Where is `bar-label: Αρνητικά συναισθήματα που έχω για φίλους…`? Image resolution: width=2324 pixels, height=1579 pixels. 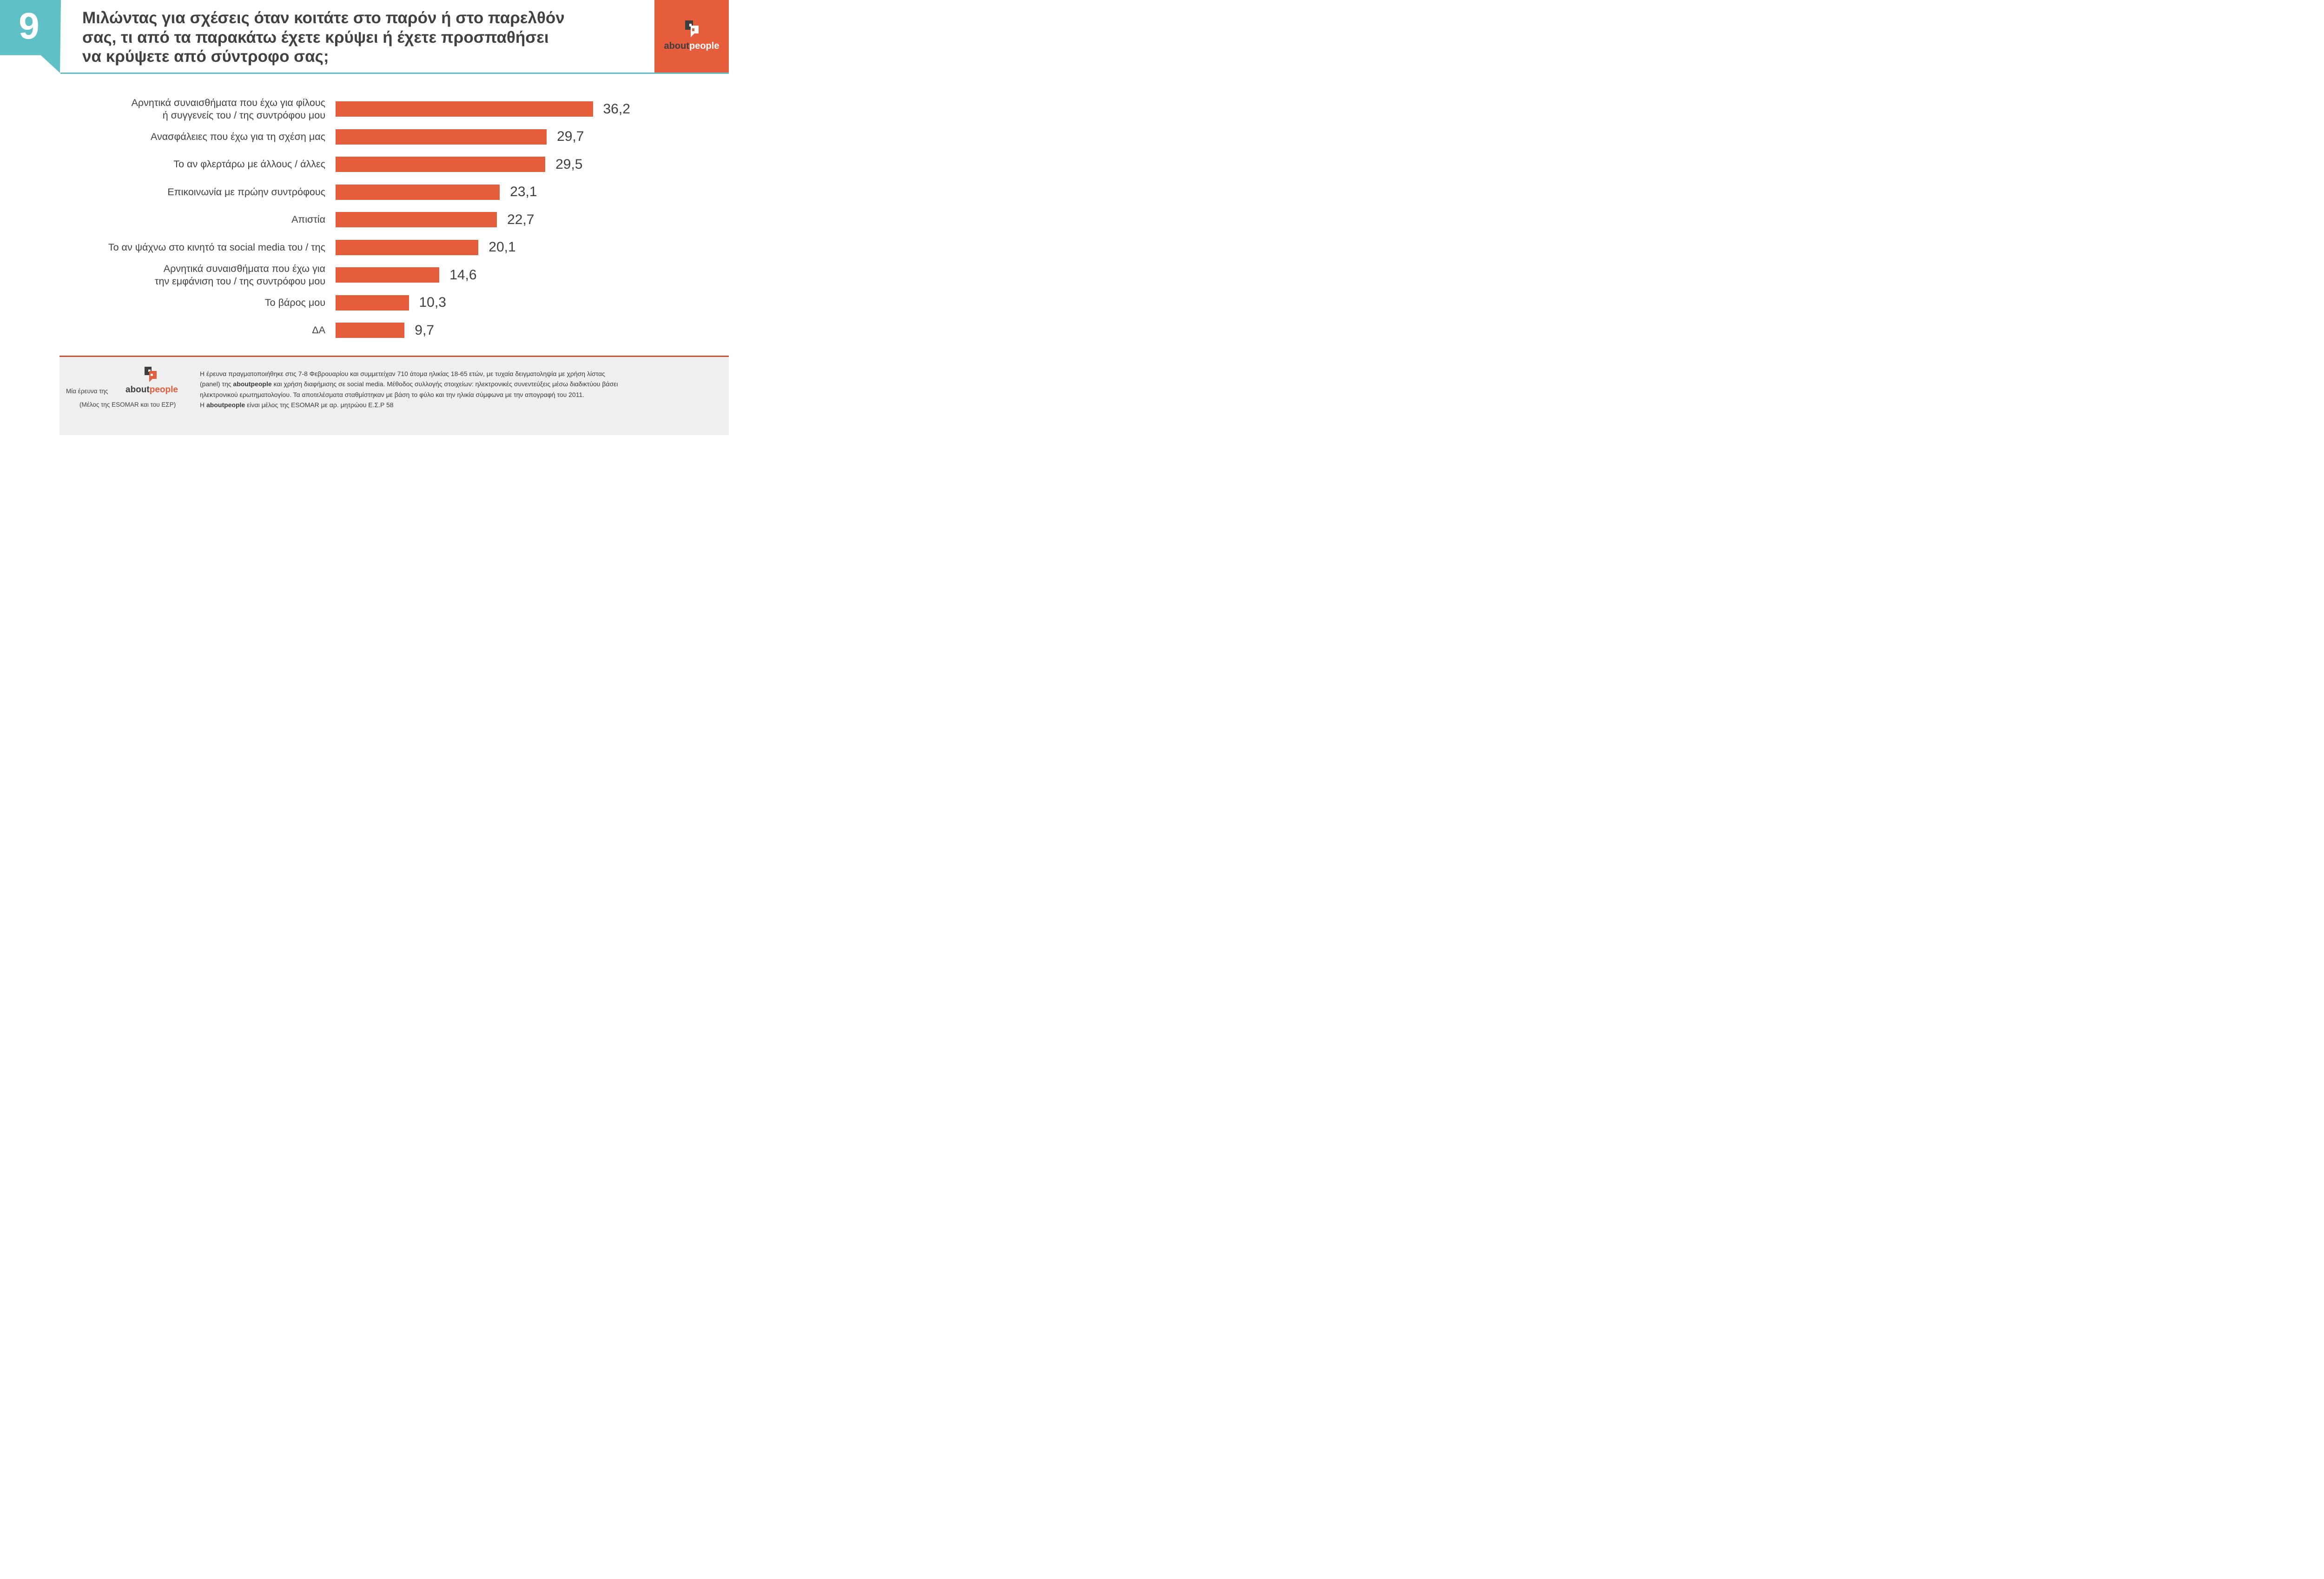 bar-label: Αρνητικά συναισθήματα που έχω για φίλους… is located at coordinates (228, 109).